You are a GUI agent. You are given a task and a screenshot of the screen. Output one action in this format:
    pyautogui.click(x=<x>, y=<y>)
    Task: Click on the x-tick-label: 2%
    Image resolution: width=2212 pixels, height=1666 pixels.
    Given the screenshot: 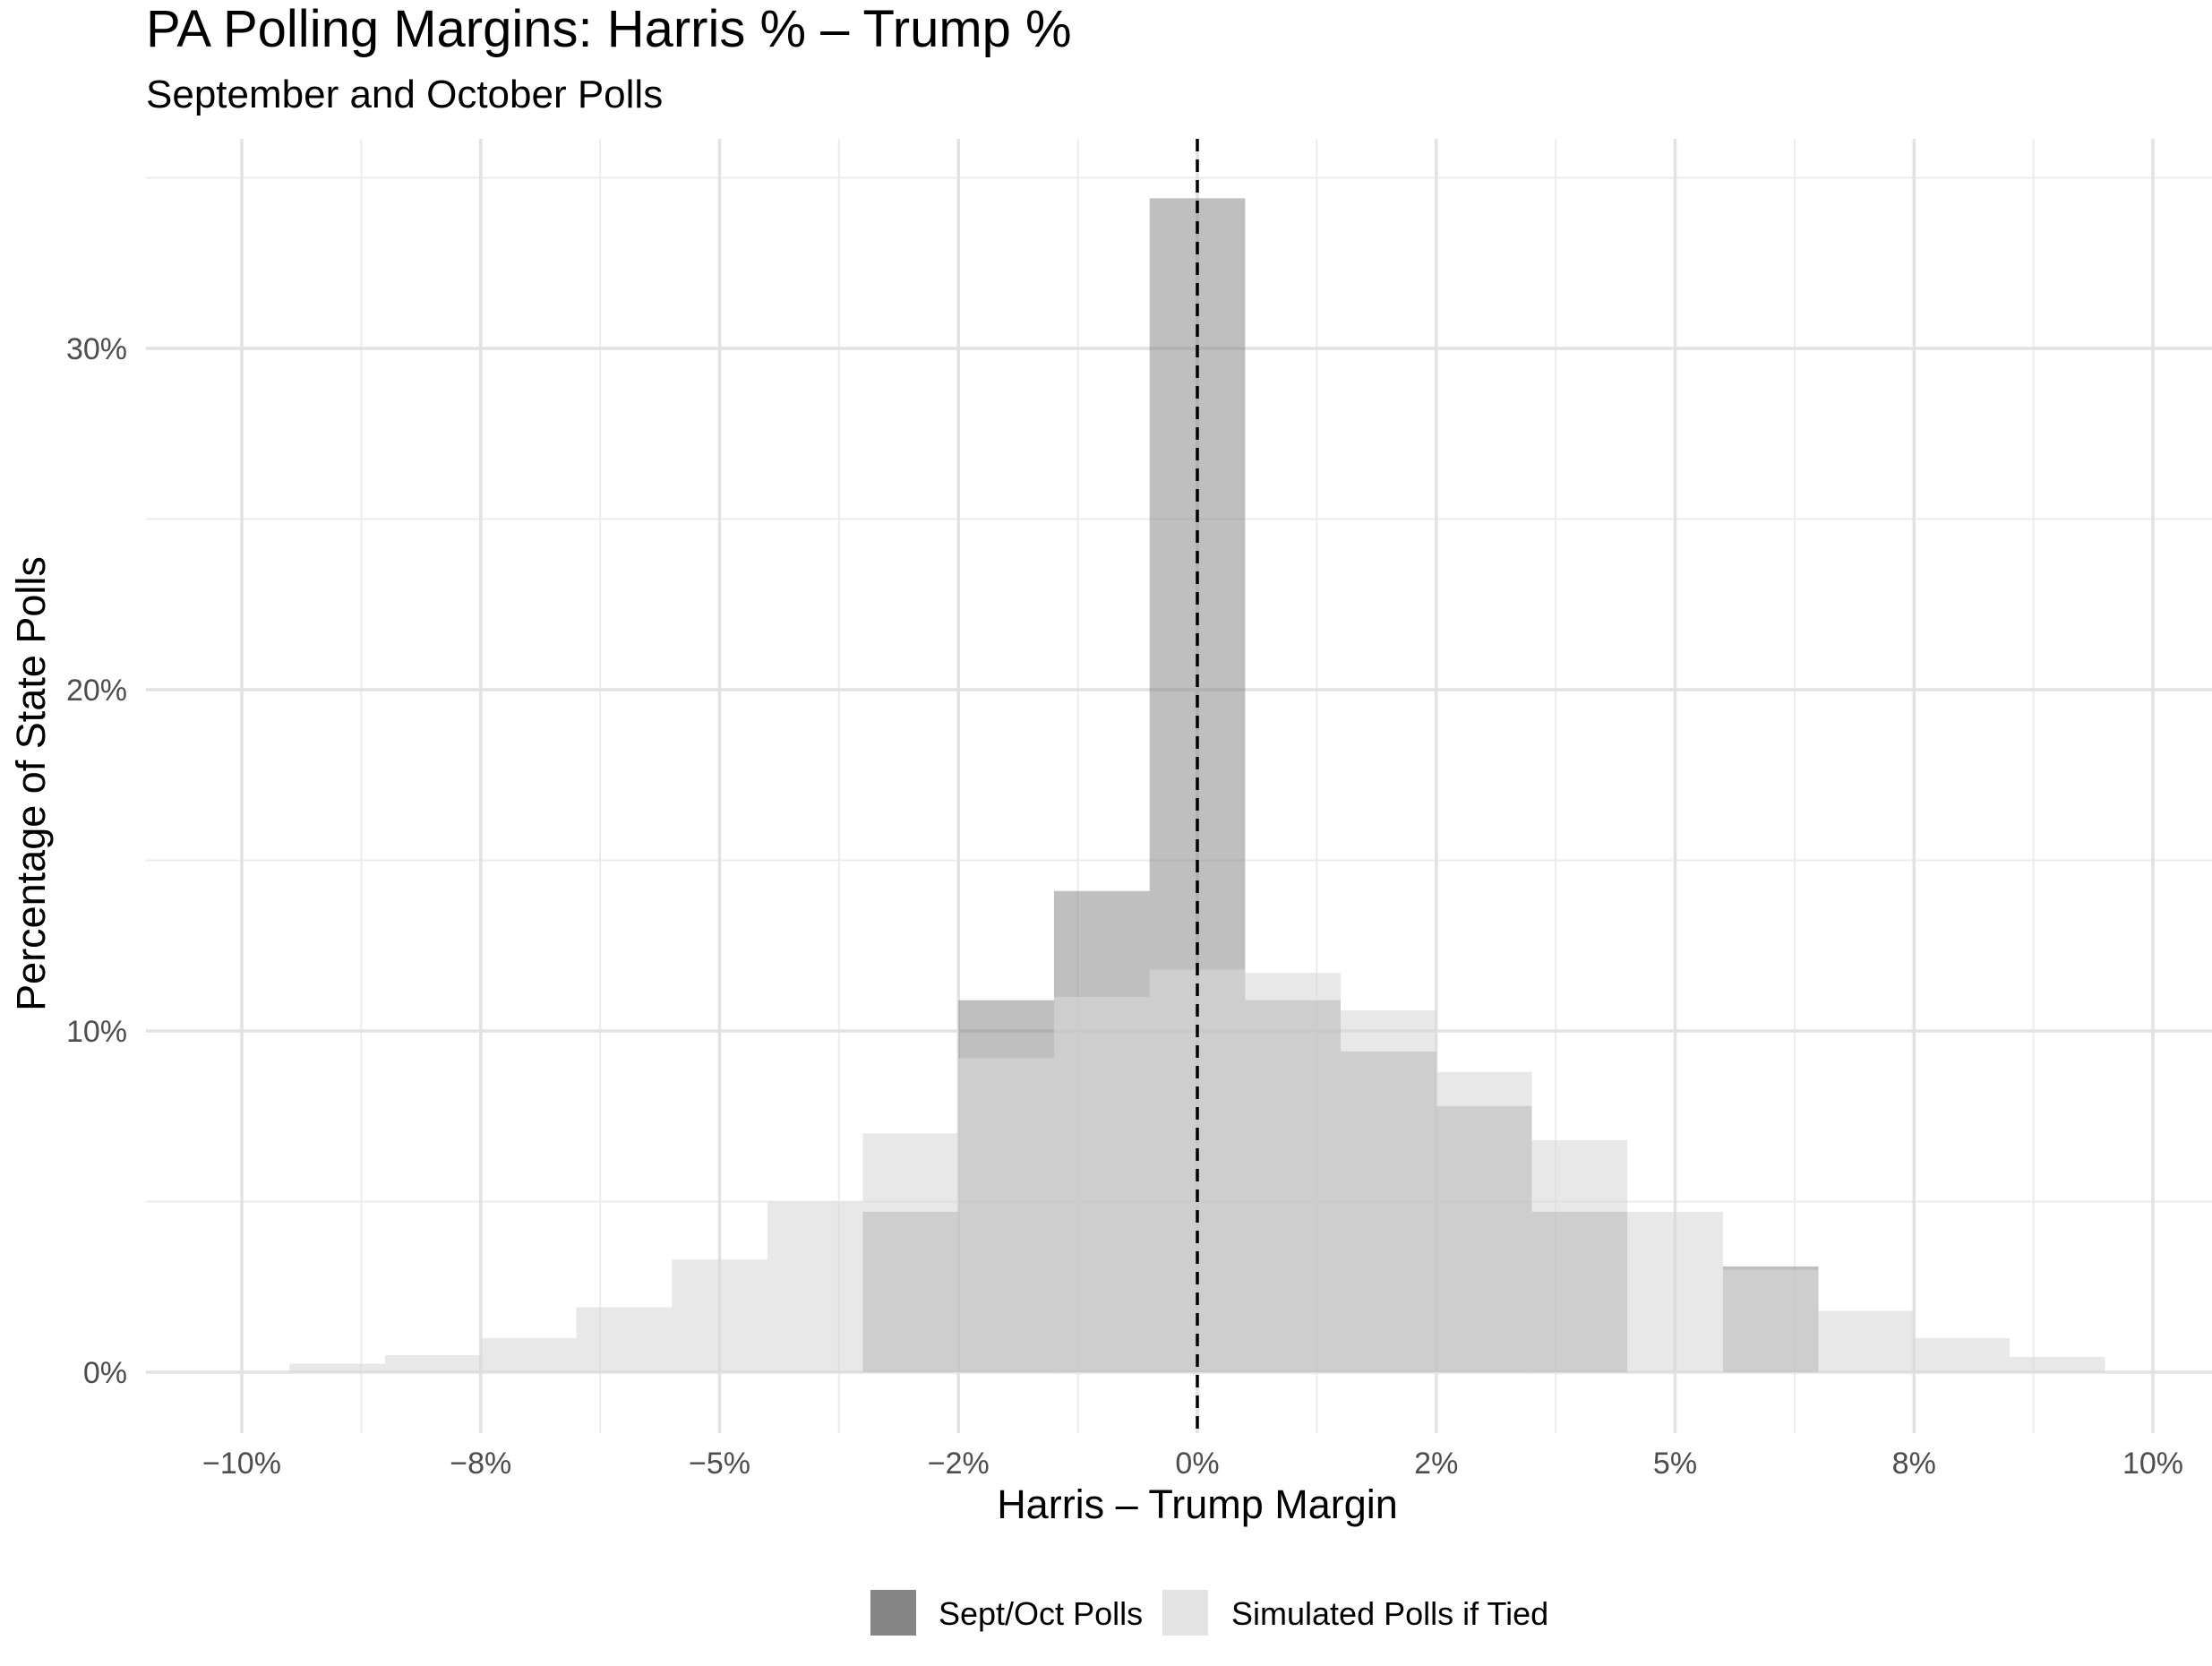 What is the action you would take?
    pyautogui.click(x=1436, y=1464)
    